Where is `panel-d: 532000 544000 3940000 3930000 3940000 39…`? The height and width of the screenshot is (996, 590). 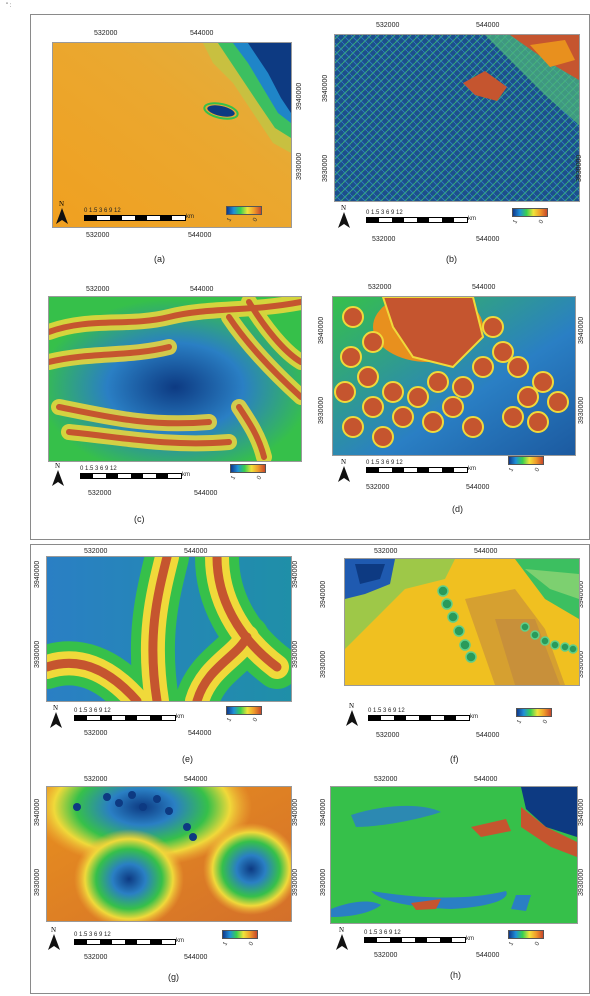
panel-d: 532000 544000 3940000 3930000 3940000 39… is located at coordinates (451, 399).